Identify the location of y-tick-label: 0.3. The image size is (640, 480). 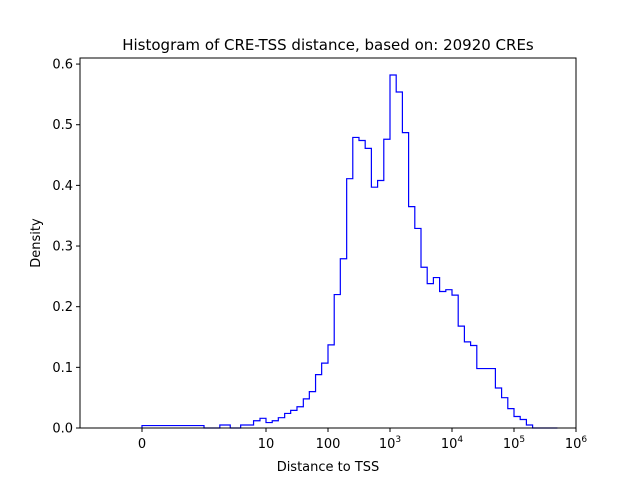
(62, 247).